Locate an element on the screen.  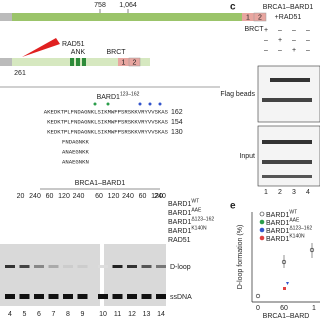
label: 261 is located at coordinates (20, 73).